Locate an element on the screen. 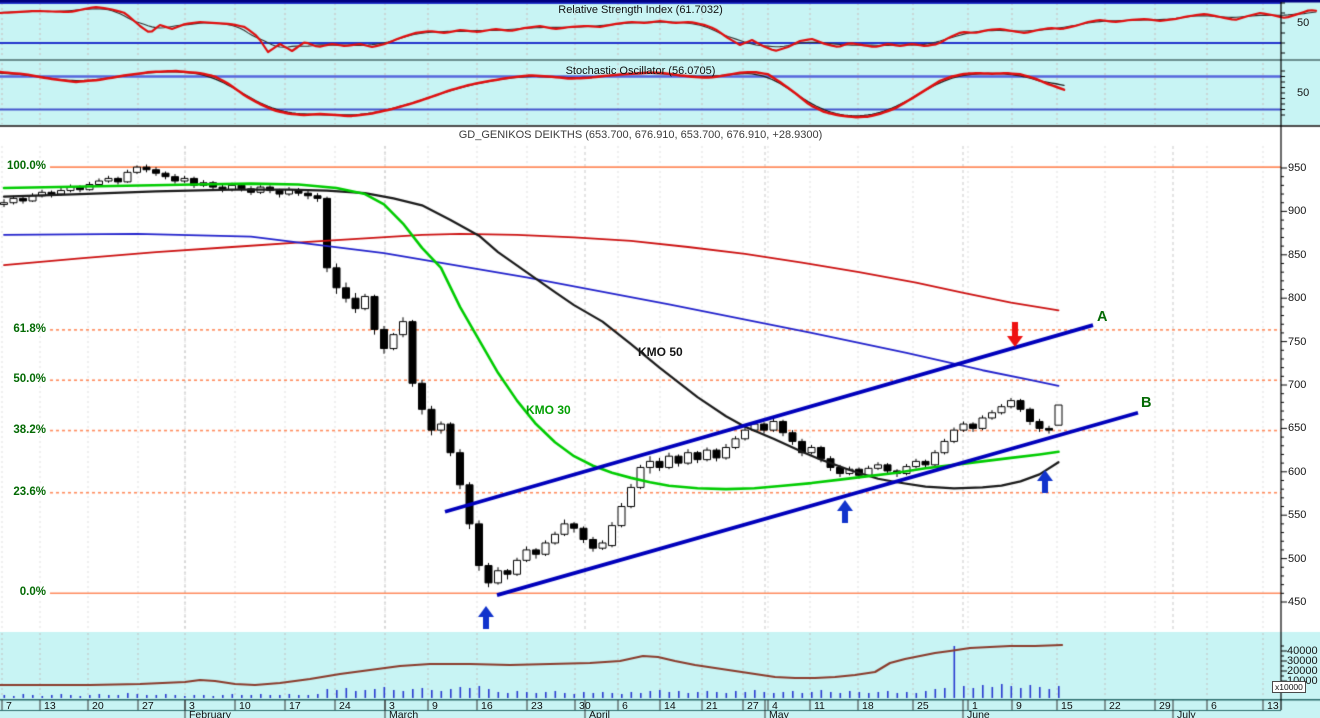 The image size is (1320, 718). month-label: July is located at coordinates (1186, 713).